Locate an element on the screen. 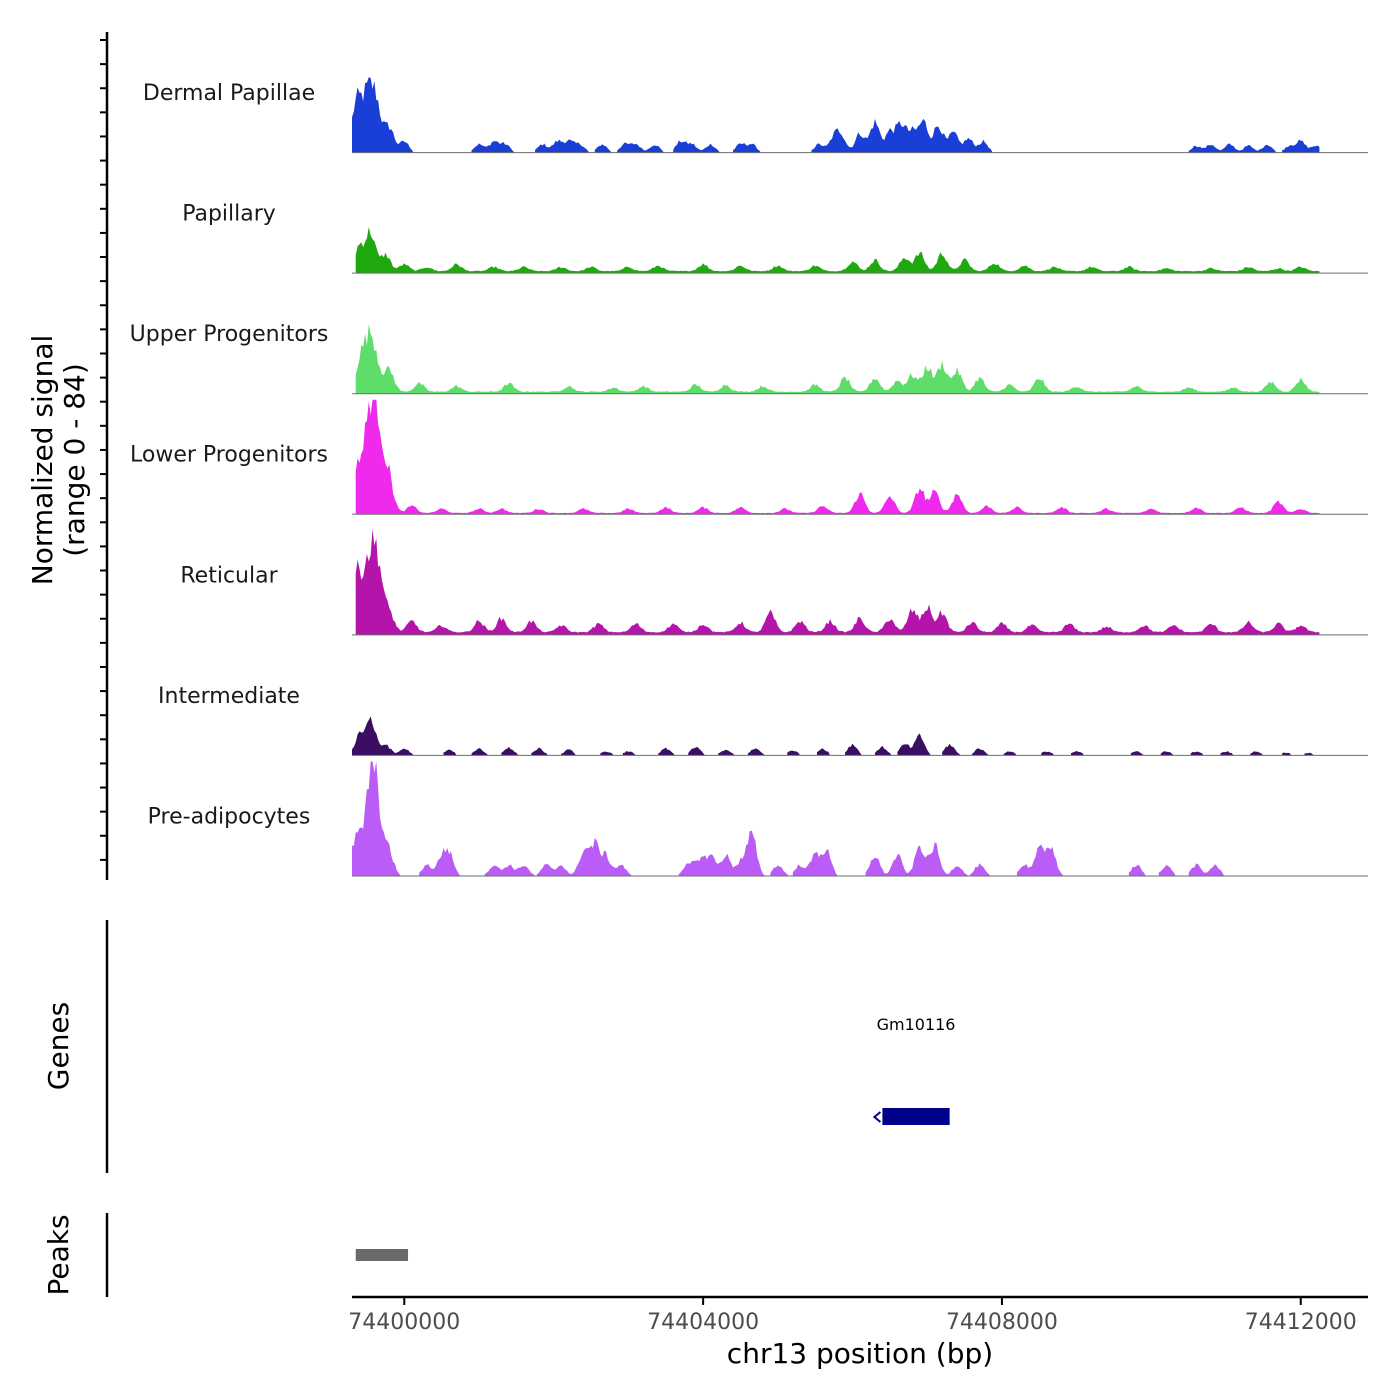  signal-track-upper-progenitors: Upper Progenitors is located at coordinates (749, 358).